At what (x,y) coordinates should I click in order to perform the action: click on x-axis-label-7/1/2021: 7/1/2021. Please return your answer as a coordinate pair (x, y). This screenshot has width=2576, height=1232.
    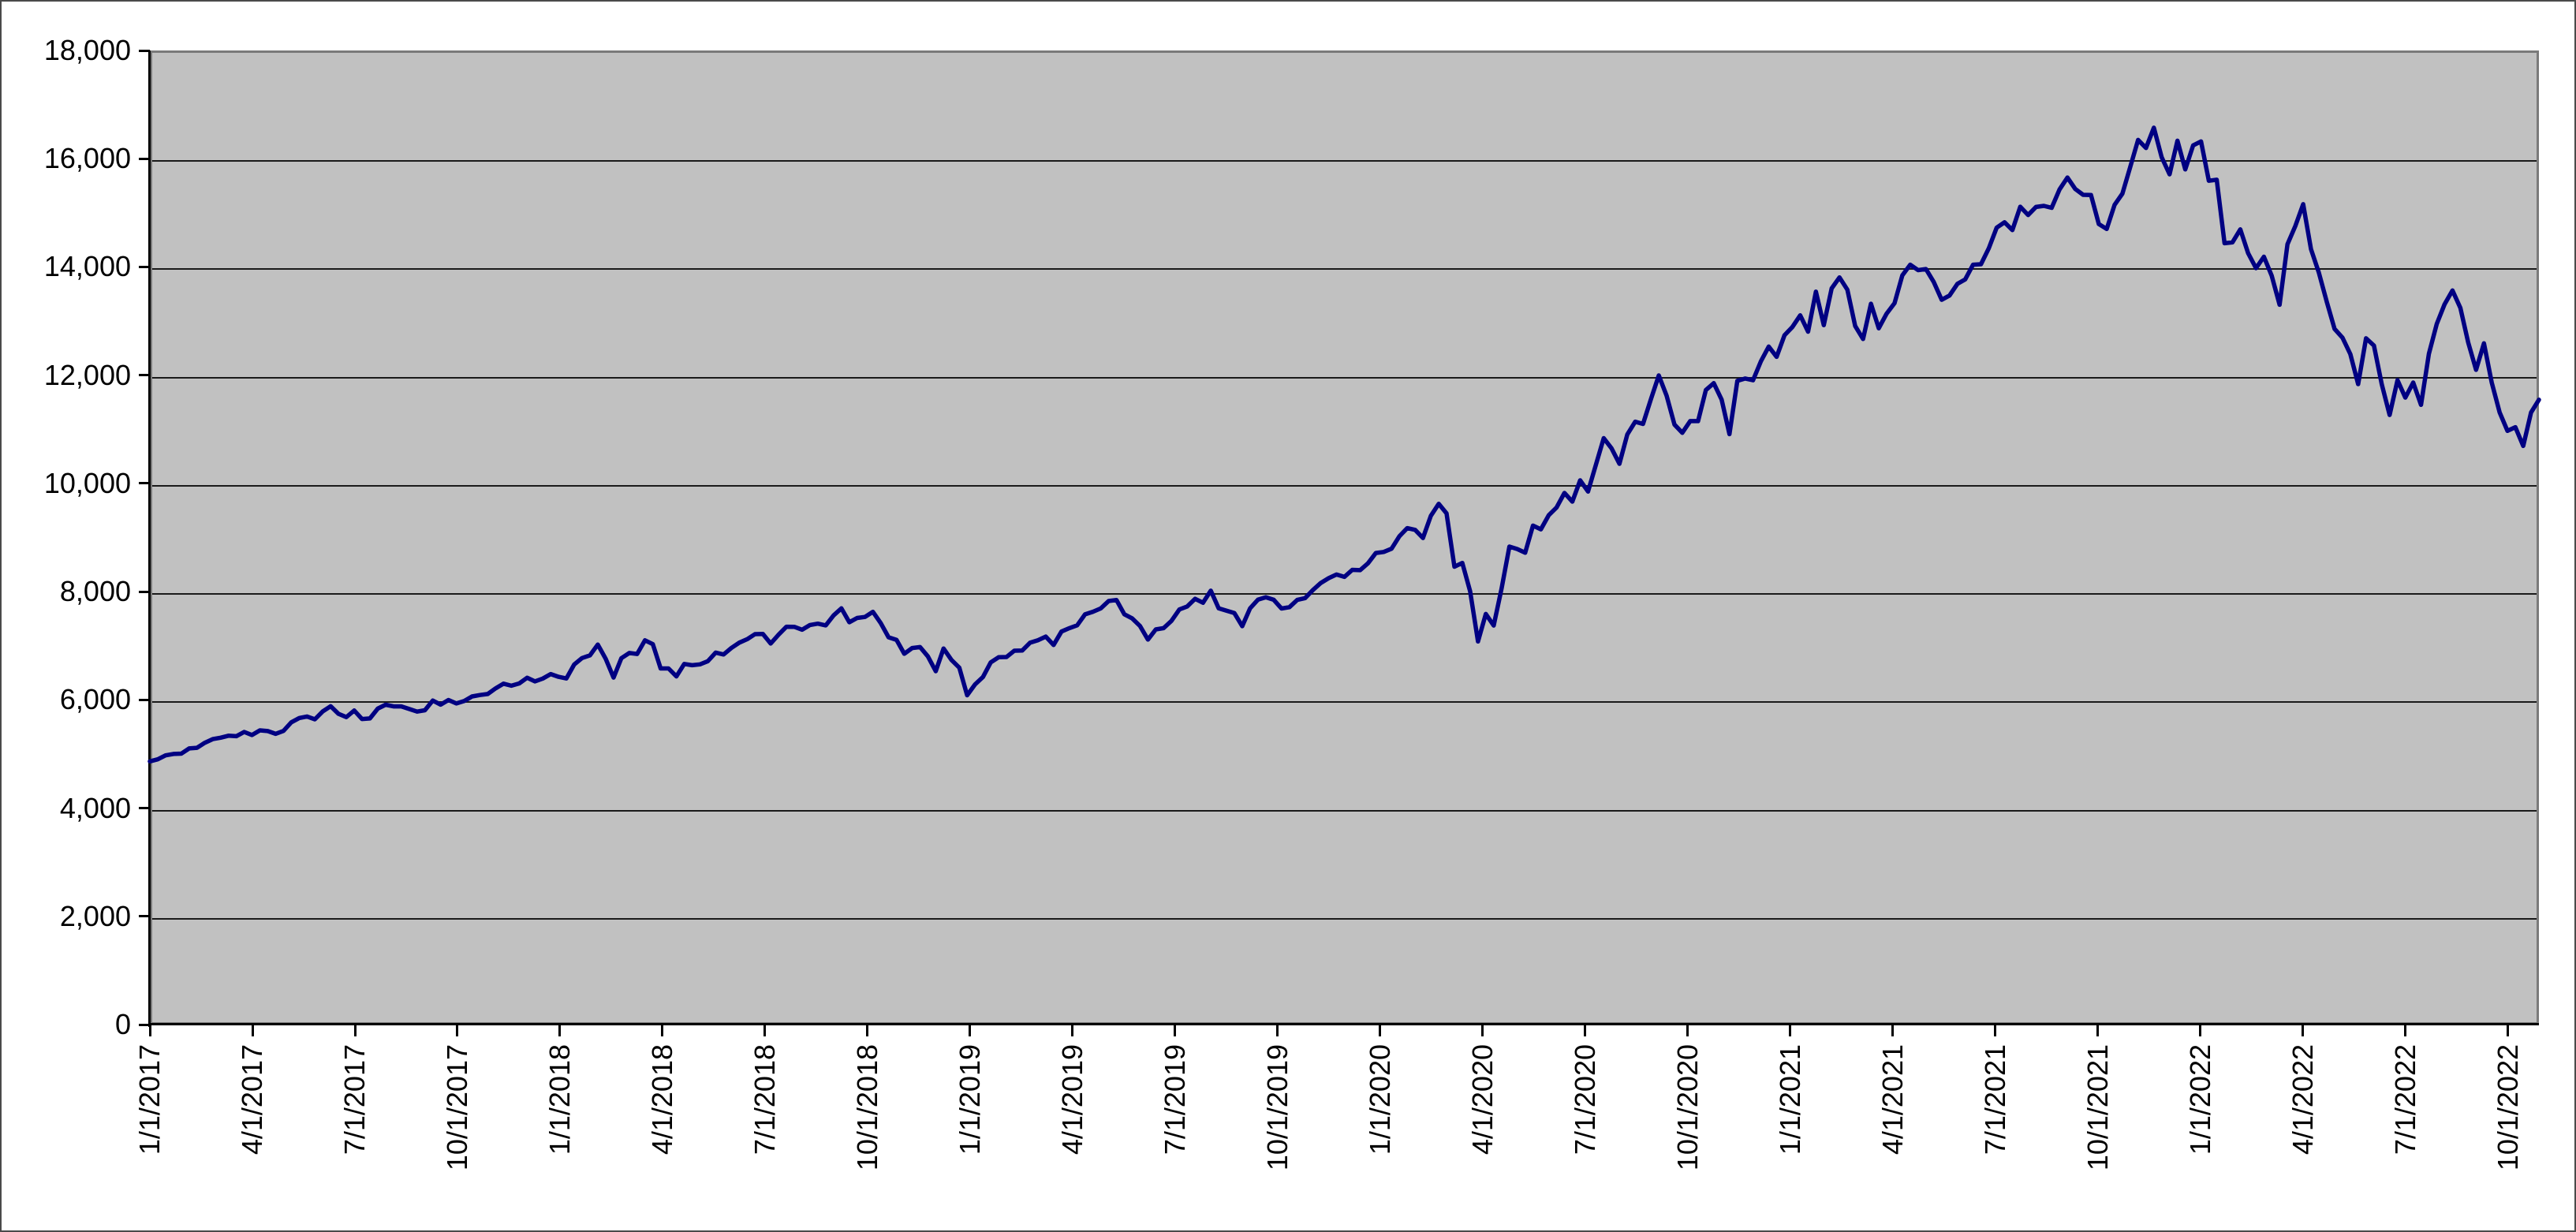
    Looking at the image, I should click on (1994, 1099).